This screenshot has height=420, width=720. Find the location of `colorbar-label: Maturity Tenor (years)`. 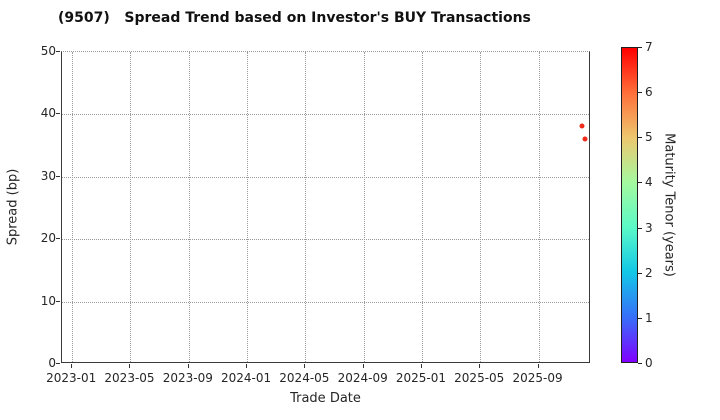

colorbar-label: Maturity Tenor (years) is located at coordinates (669, 205).